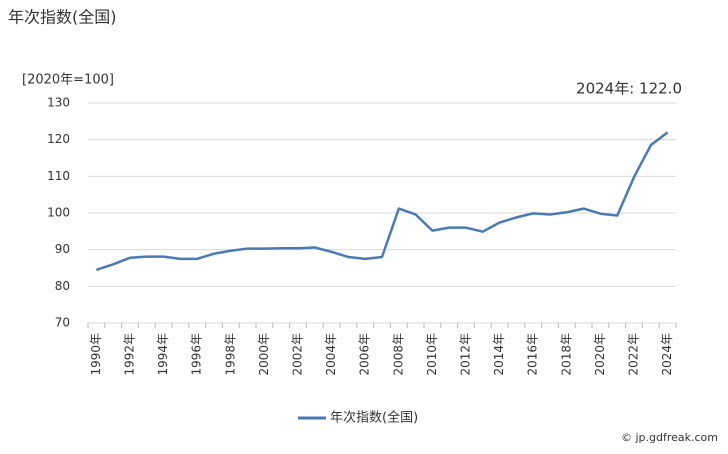  Describe the element at coordinates (669, 437) in the screenshot. I see `source: © jp.gdfreak.com` at that location.